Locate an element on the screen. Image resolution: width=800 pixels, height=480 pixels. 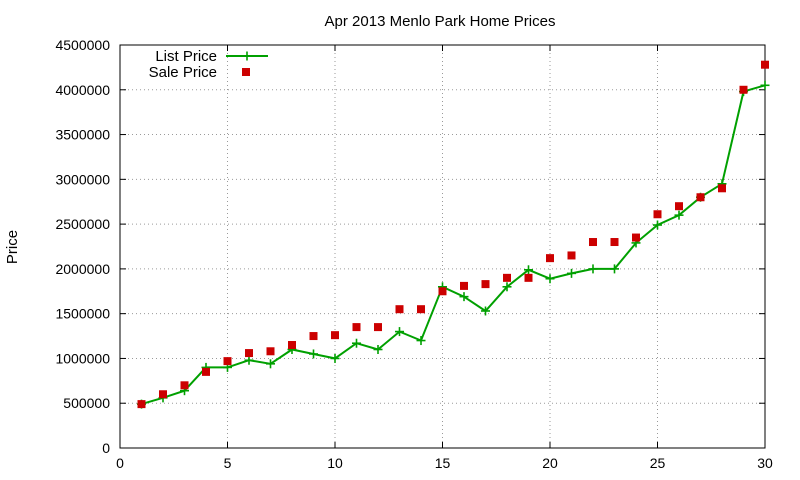
x-tick-labels: 0 5 10 15 20 25 30 is located at coordinates (444, 463).